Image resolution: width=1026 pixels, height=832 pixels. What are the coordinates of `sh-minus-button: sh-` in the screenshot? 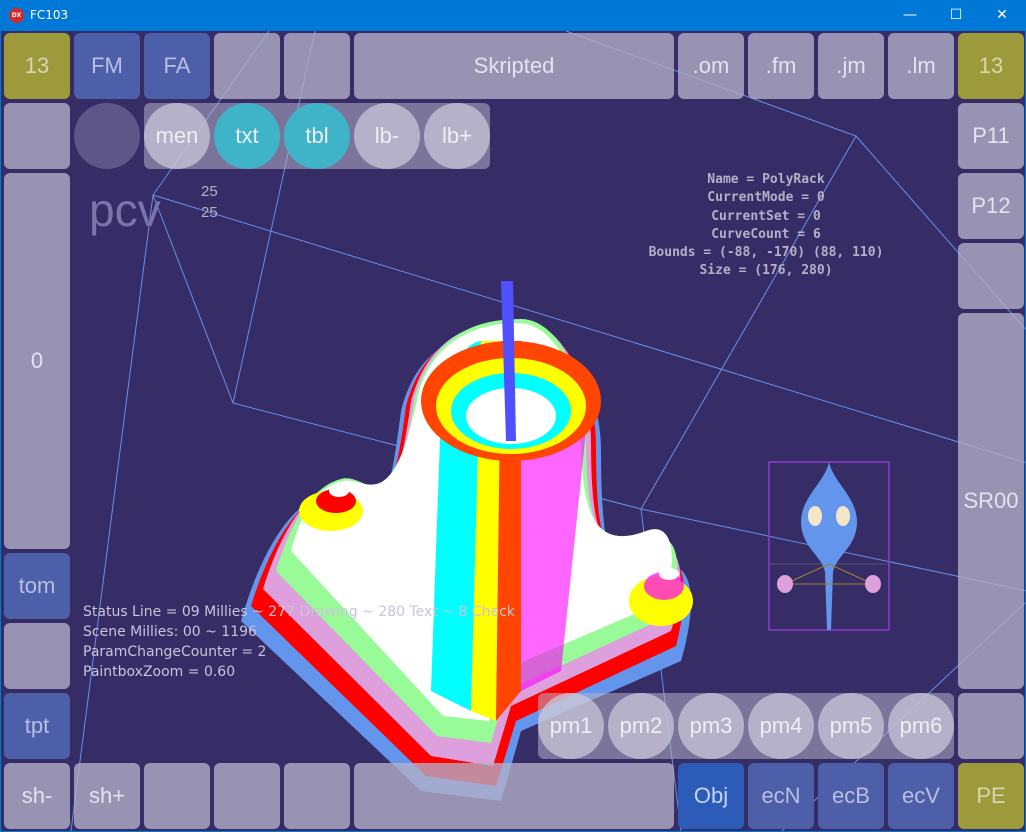 It's located at (37, 796).